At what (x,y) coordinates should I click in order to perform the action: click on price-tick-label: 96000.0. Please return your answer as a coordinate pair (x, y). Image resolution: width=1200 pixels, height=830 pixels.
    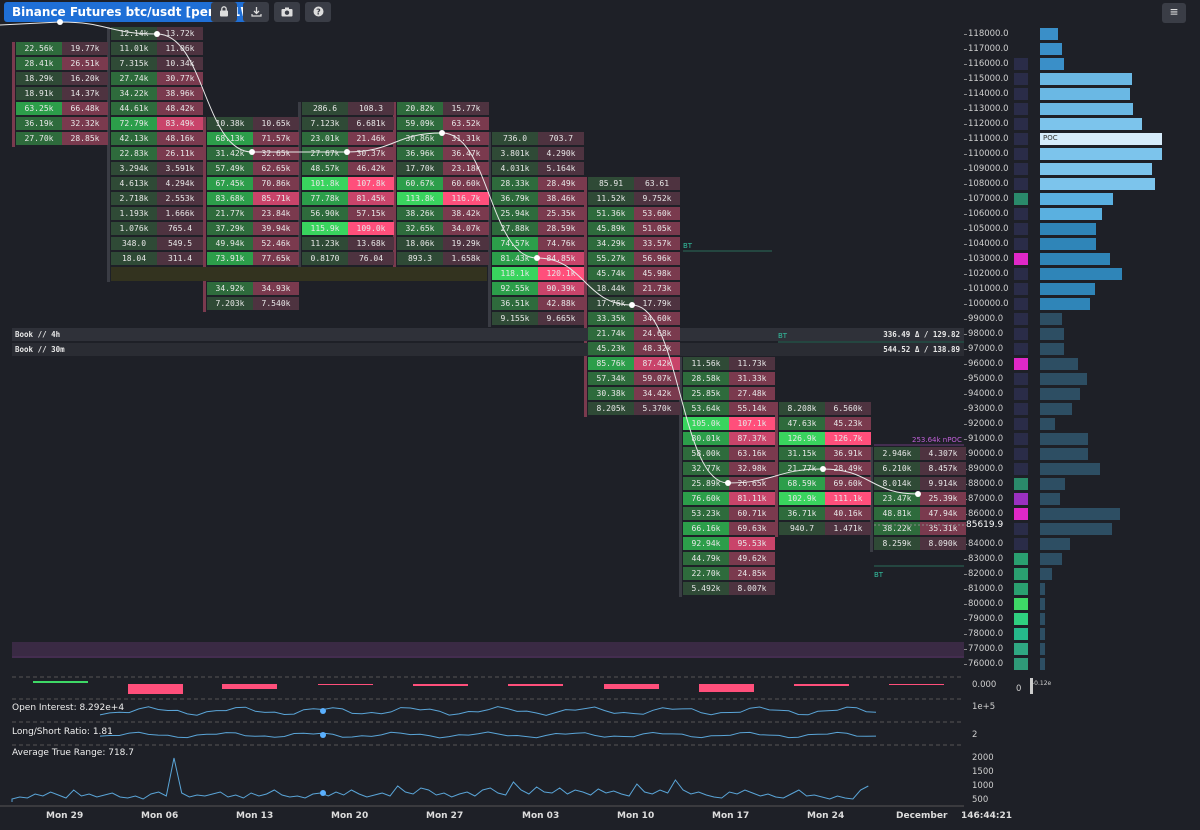
    Looking at the image, I should click on (986, 364).